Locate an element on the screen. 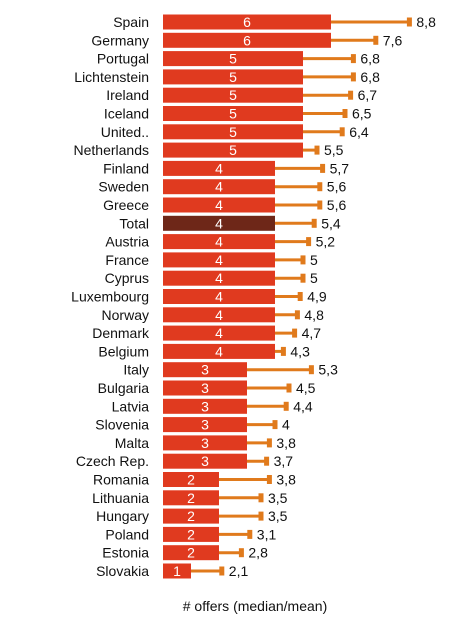  mean-value-label: 5,7 is located at coordinates (340, 168).